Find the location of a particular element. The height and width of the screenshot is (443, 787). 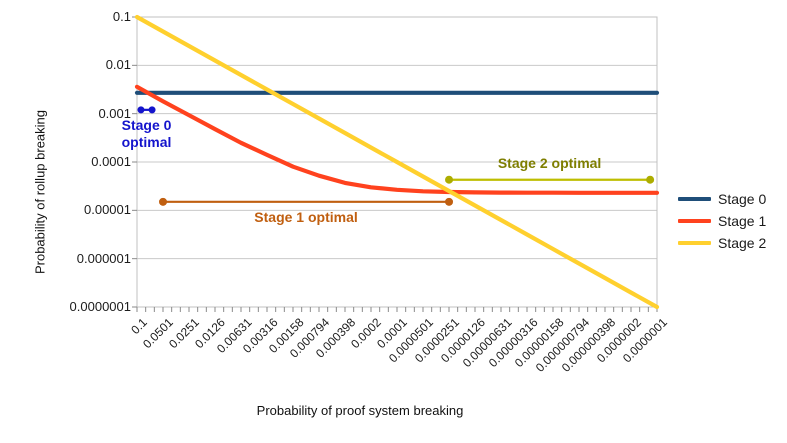

legend-item-stage-2: Stage 2 is located at coordinates (722, 243).